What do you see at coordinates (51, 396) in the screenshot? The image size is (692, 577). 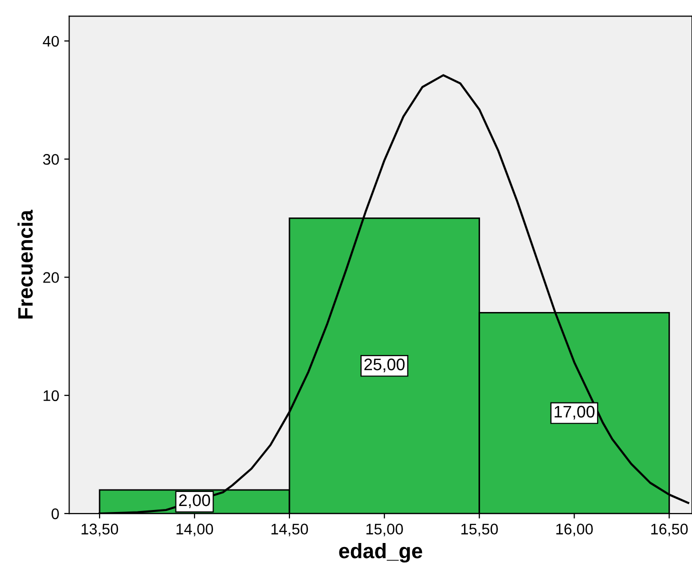 I see `y-tick-label: 10` at bounding box center [51, 396].